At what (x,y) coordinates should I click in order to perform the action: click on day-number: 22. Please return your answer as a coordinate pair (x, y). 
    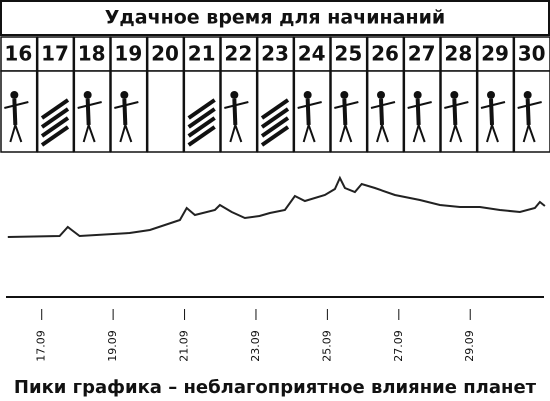
    Looking at the image, I should click on (238, 54).